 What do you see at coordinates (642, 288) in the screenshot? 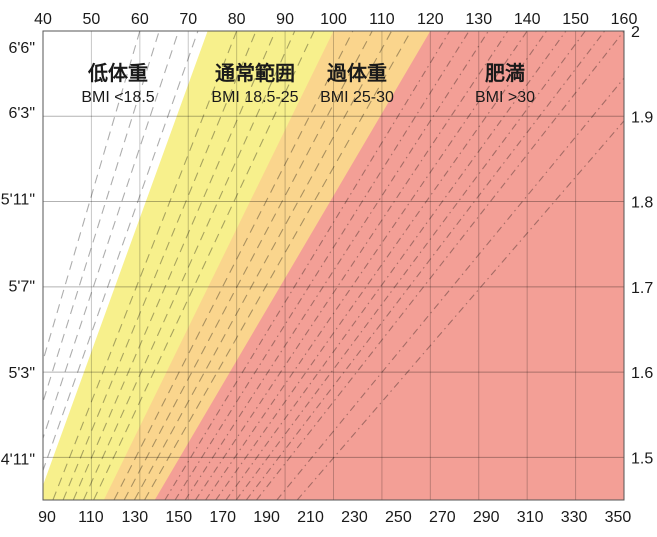
I see `right-tick-label: 1.7` at bounding box center [642, 288].